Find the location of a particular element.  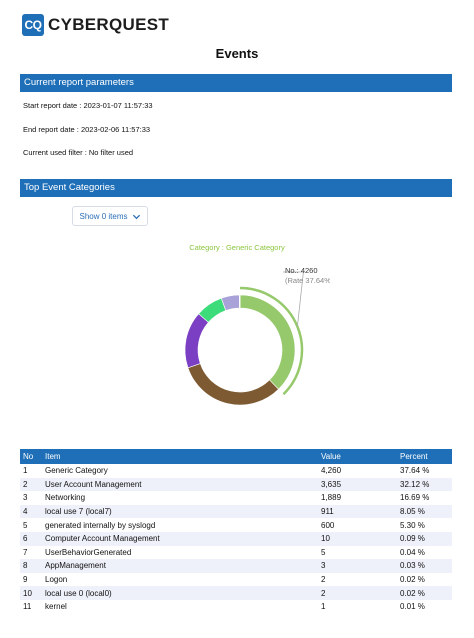

table-row: 7 UserBehaviorGenerated 5 0.04 % is located at coordinates (236, 553).